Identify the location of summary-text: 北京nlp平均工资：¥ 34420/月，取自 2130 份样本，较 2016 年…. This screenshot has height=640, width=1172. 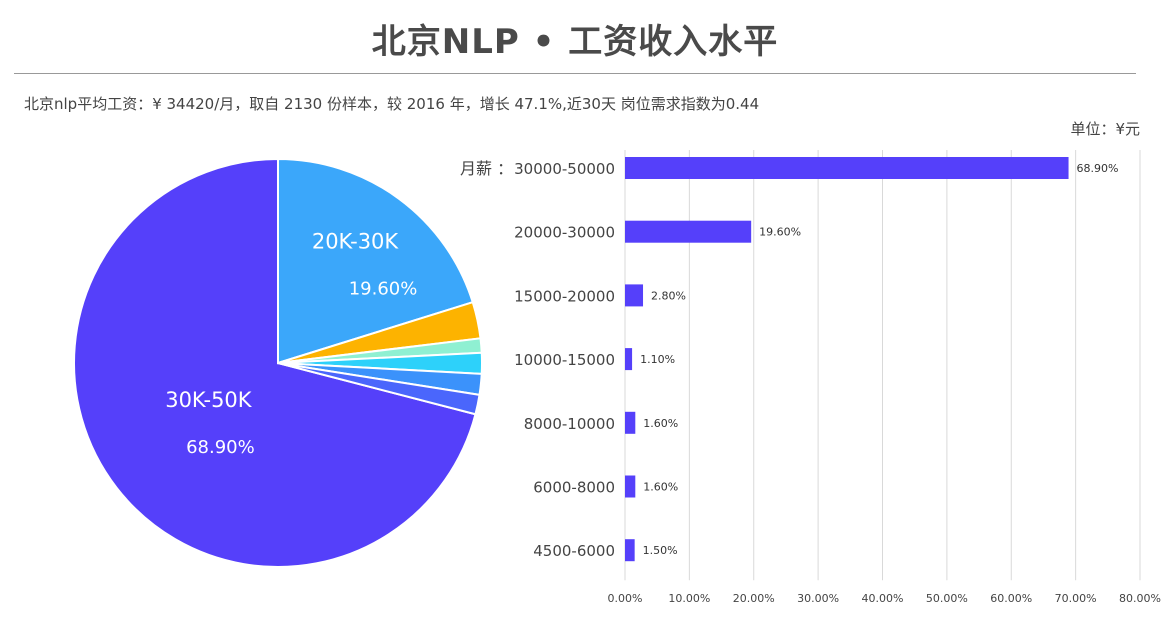
(392, 104).